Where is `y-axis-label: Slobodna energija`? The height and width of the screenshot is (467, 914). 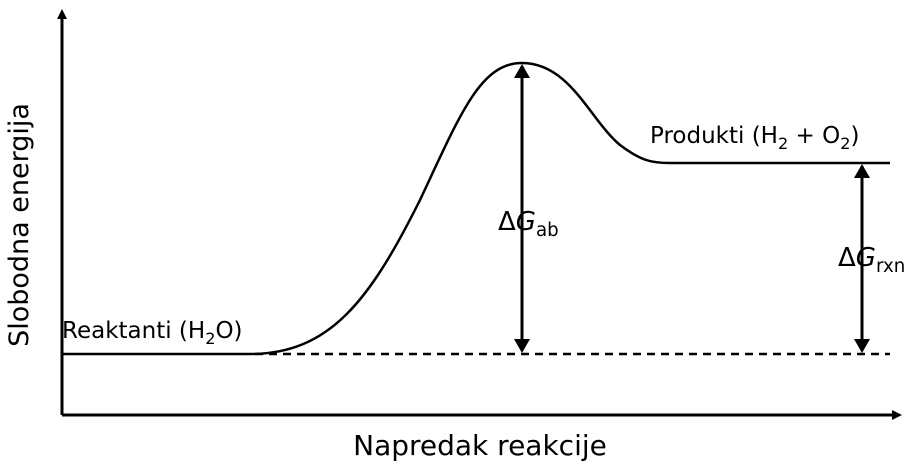
y-axis-label: Slobodna energija is located at coordinates (19, 225).